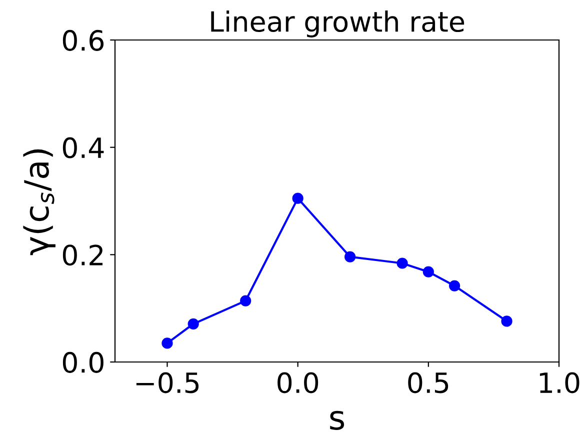 This screenshot has height=440, width=584. Describe the element at coordinates (428, 383) in the screenshot. I see `x-tick-label: 0.5` at that location.